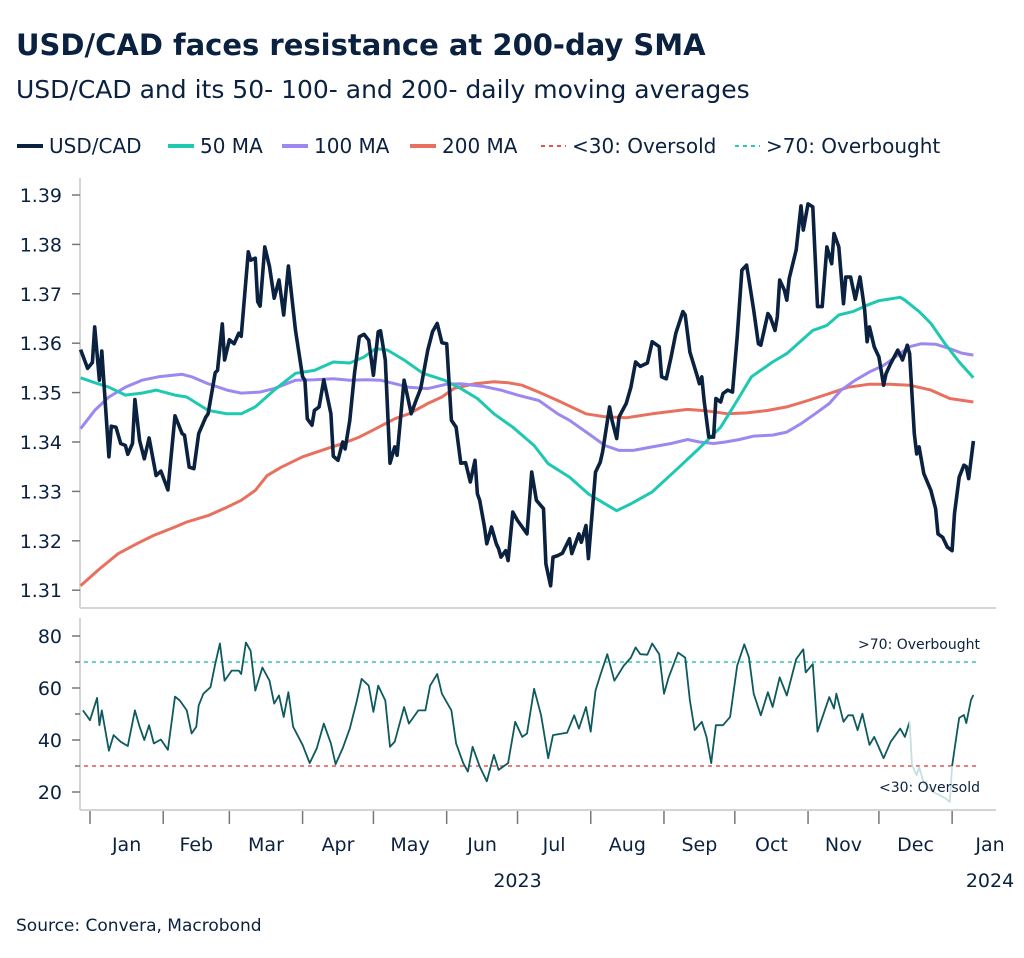 Image resolution: width=1024 pixels, height=958 pixels. Describe the element at coordinates (531, 714) in the screenshot. I see `rsi-reference-lines` at that location.